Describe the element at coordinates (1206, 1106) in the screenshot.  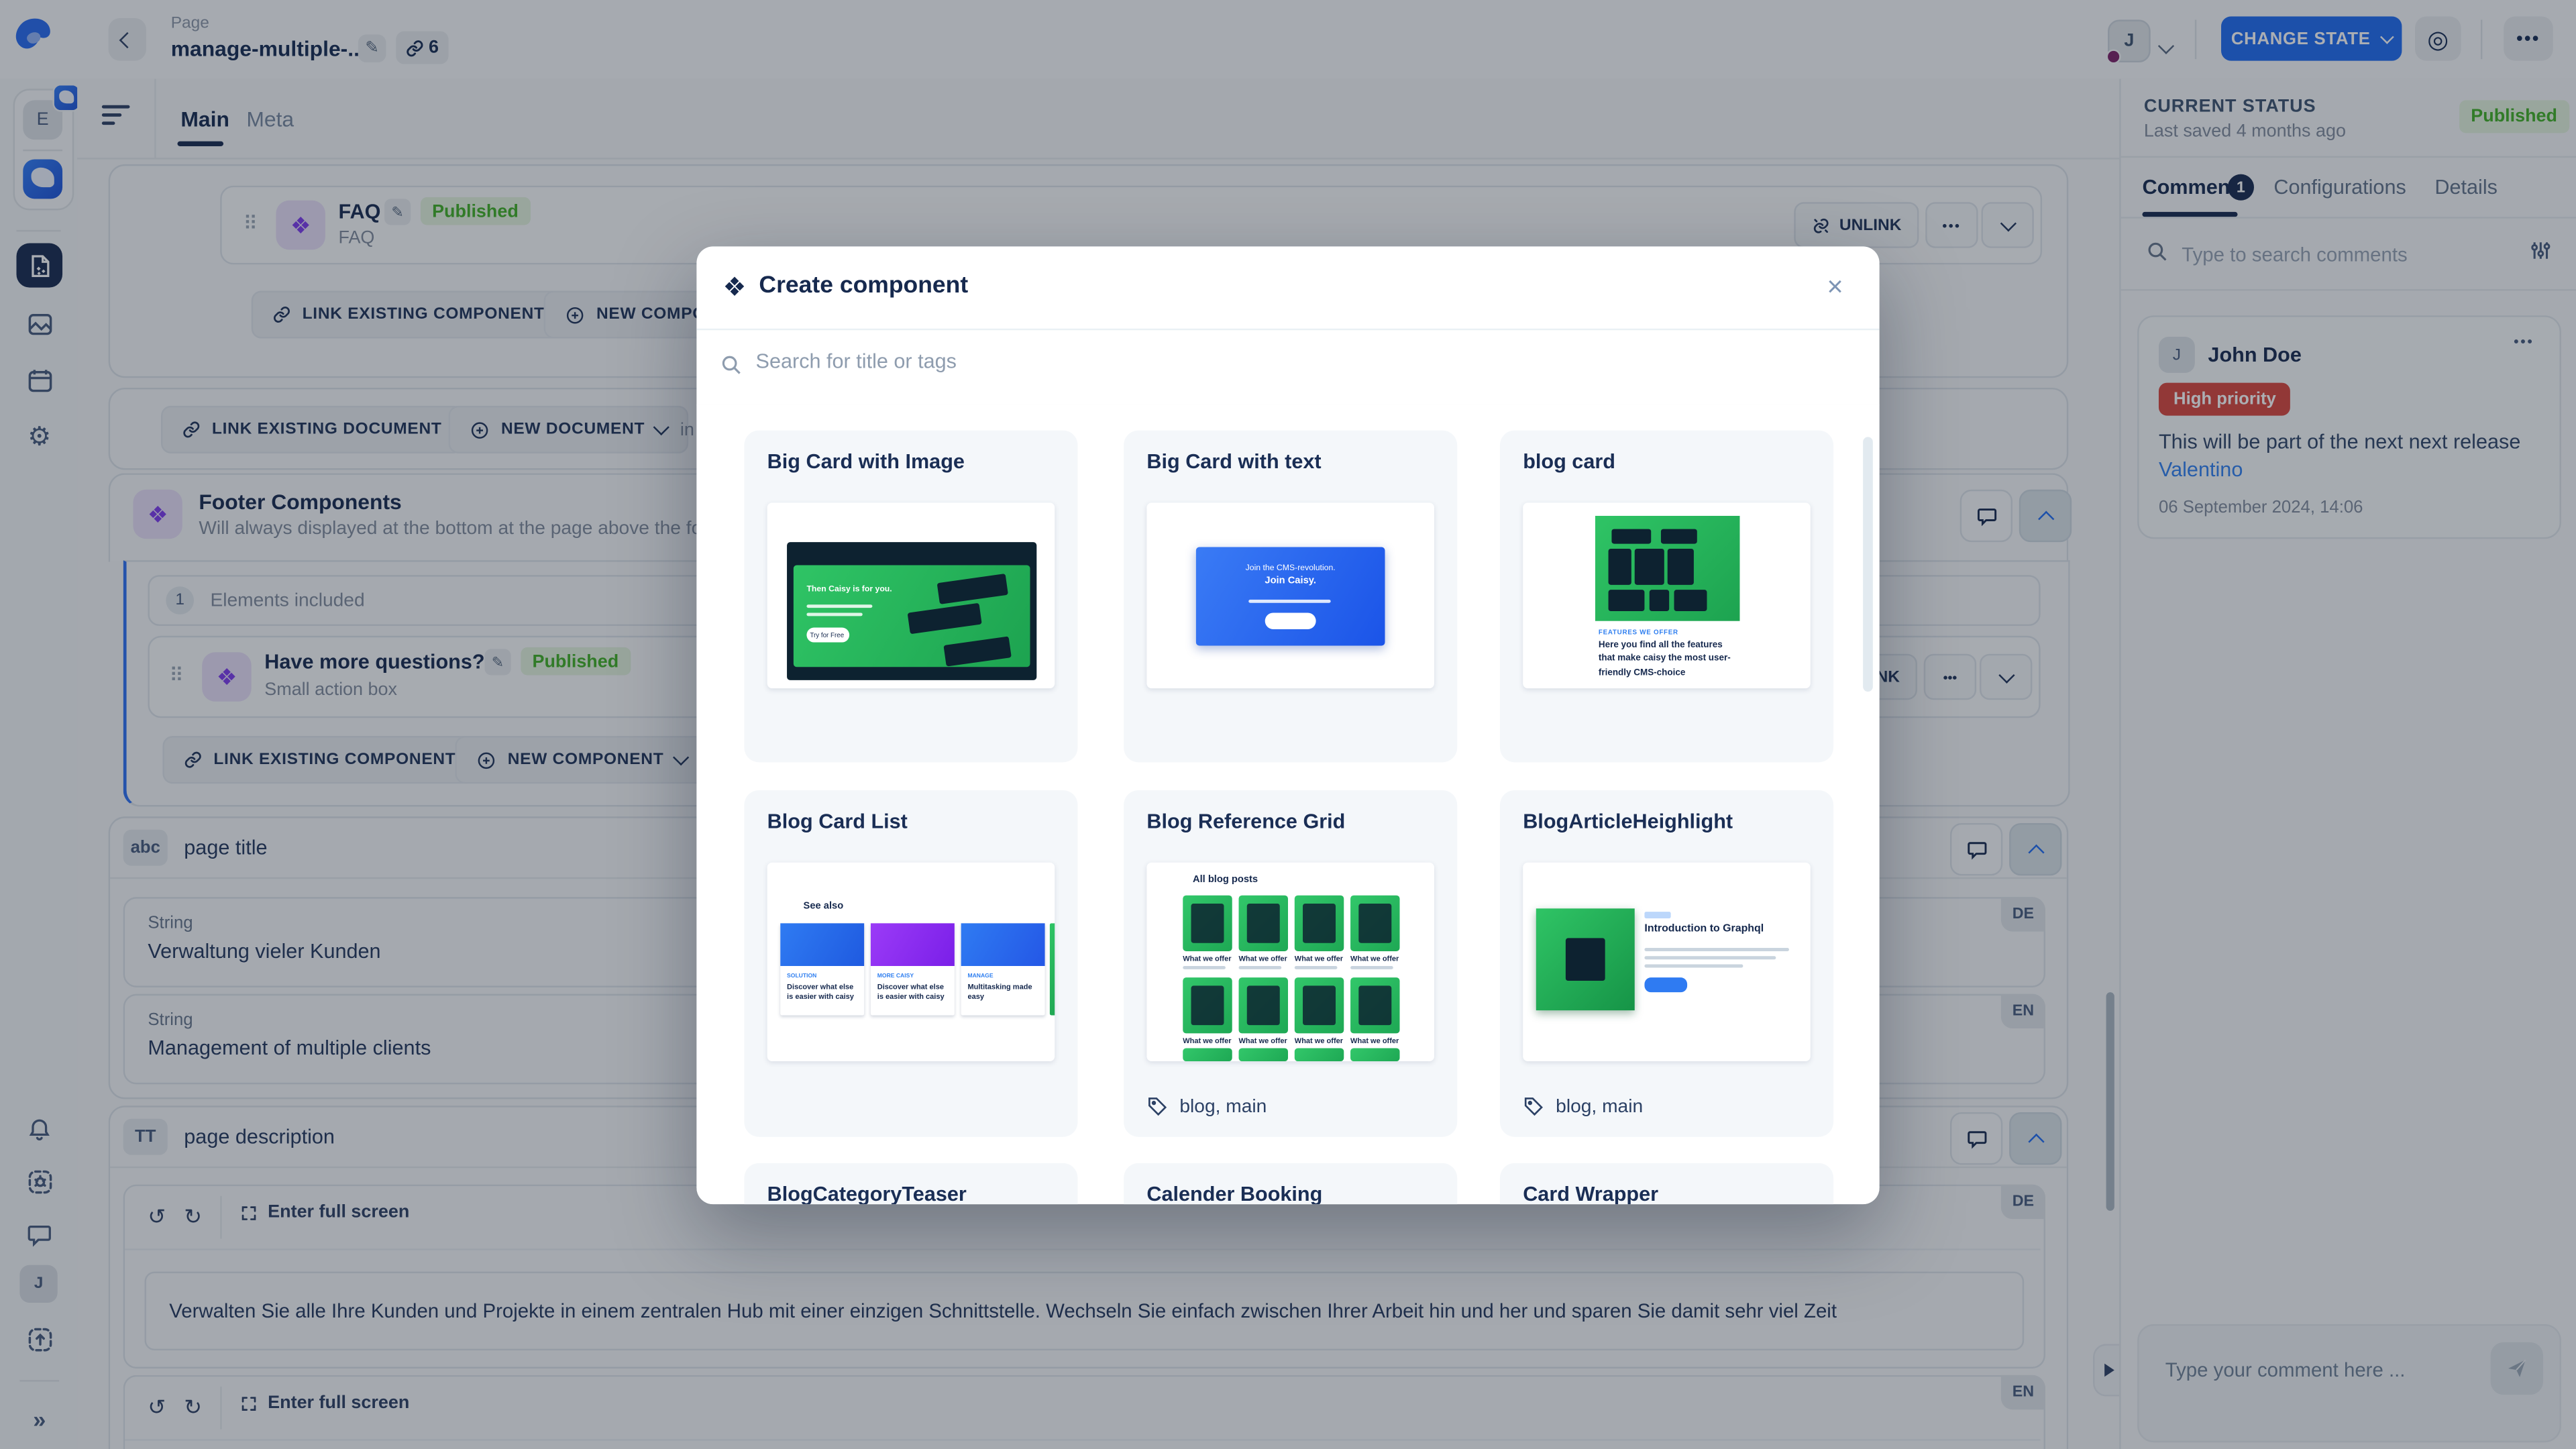
I see `component-tags: blog, main` at that location.